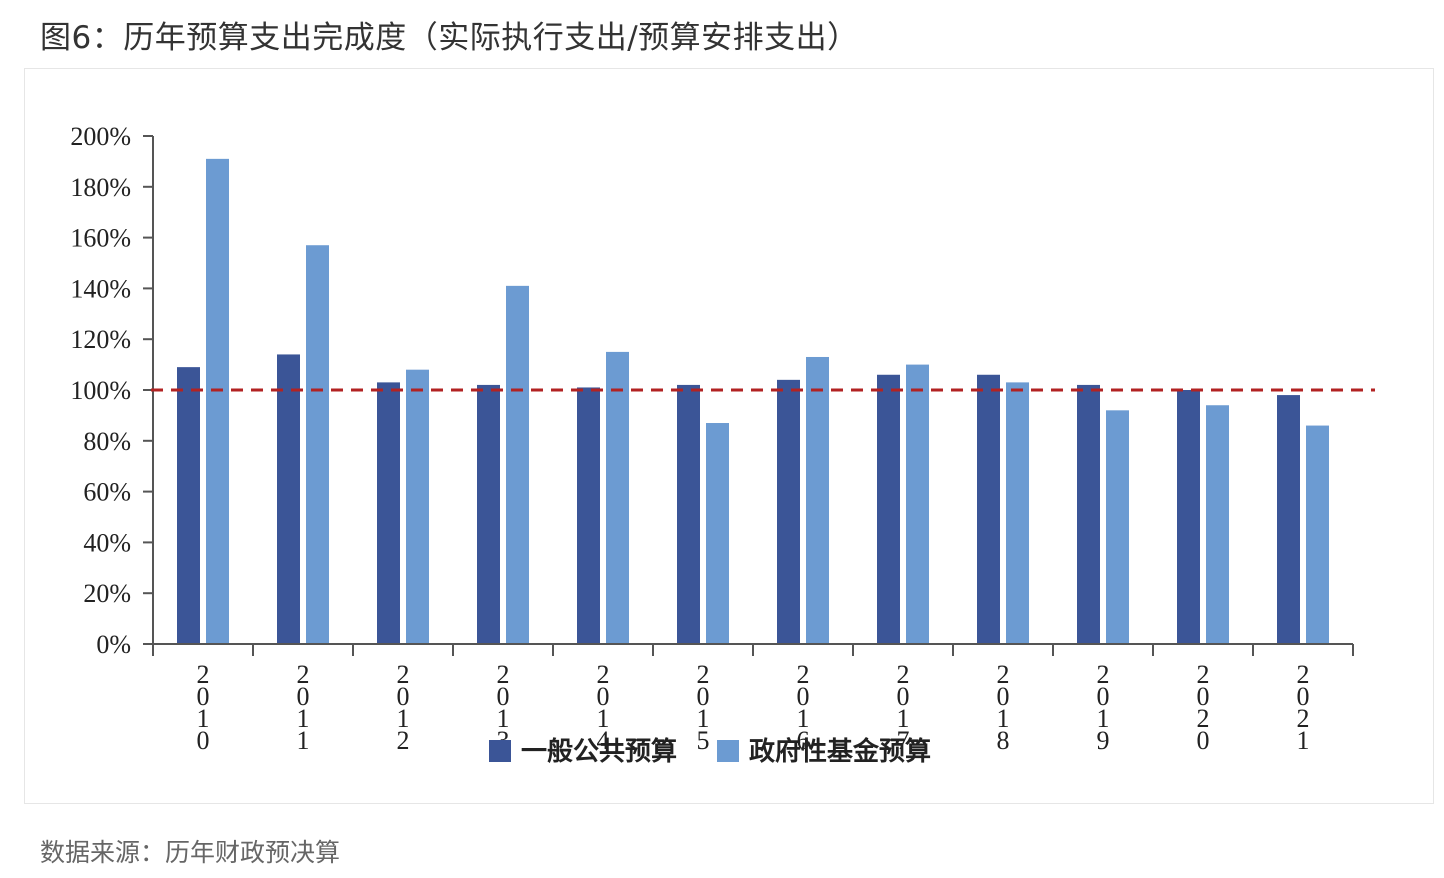 The width and height of the screenshot is (1444, 878). I want to click on bar-general-2020, so click(1188, 517).